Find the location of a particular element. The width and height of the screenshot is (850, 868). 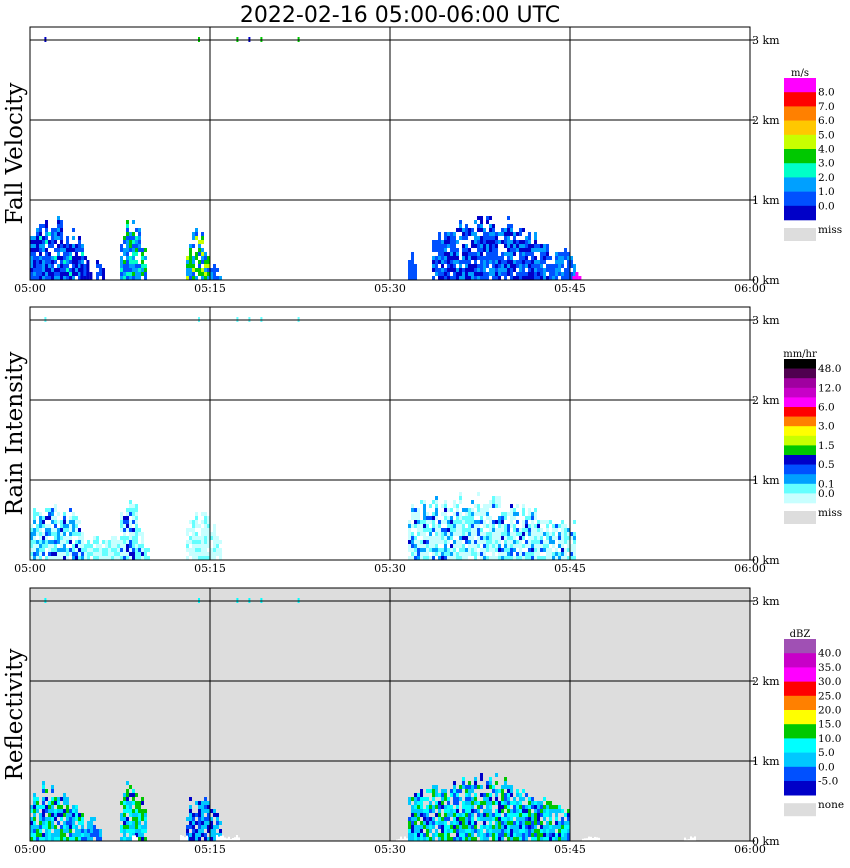

y-tick-label: 0 km is located at coordinates (766, 560).